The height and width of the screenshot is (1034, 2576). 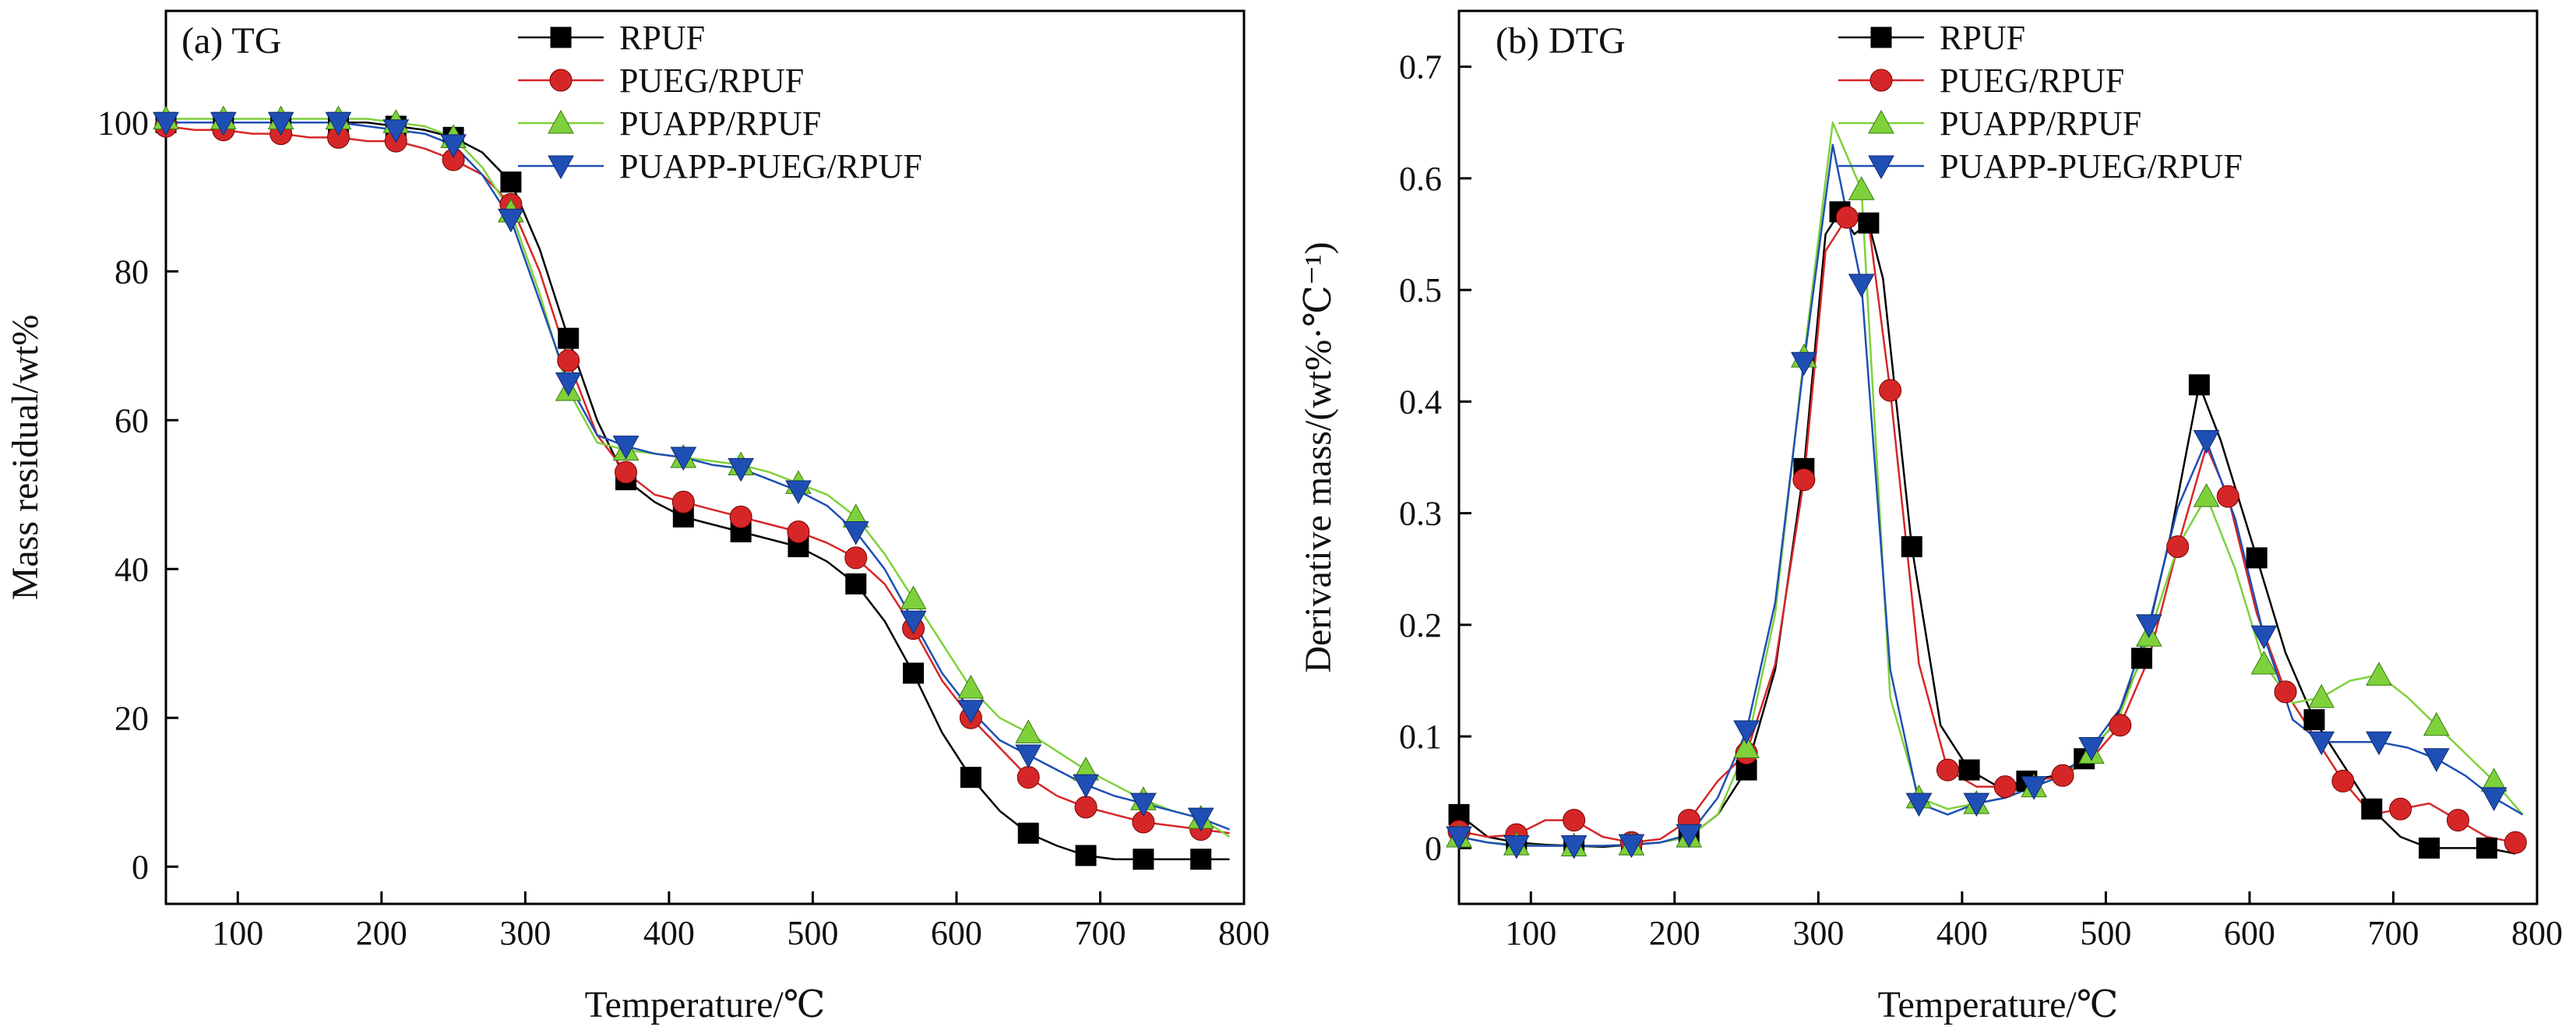 What do you see at coordinates (957, 933) in the screenshot?
I see `tg-x-tick-label-600: 600` at bounding box center [957, 933].